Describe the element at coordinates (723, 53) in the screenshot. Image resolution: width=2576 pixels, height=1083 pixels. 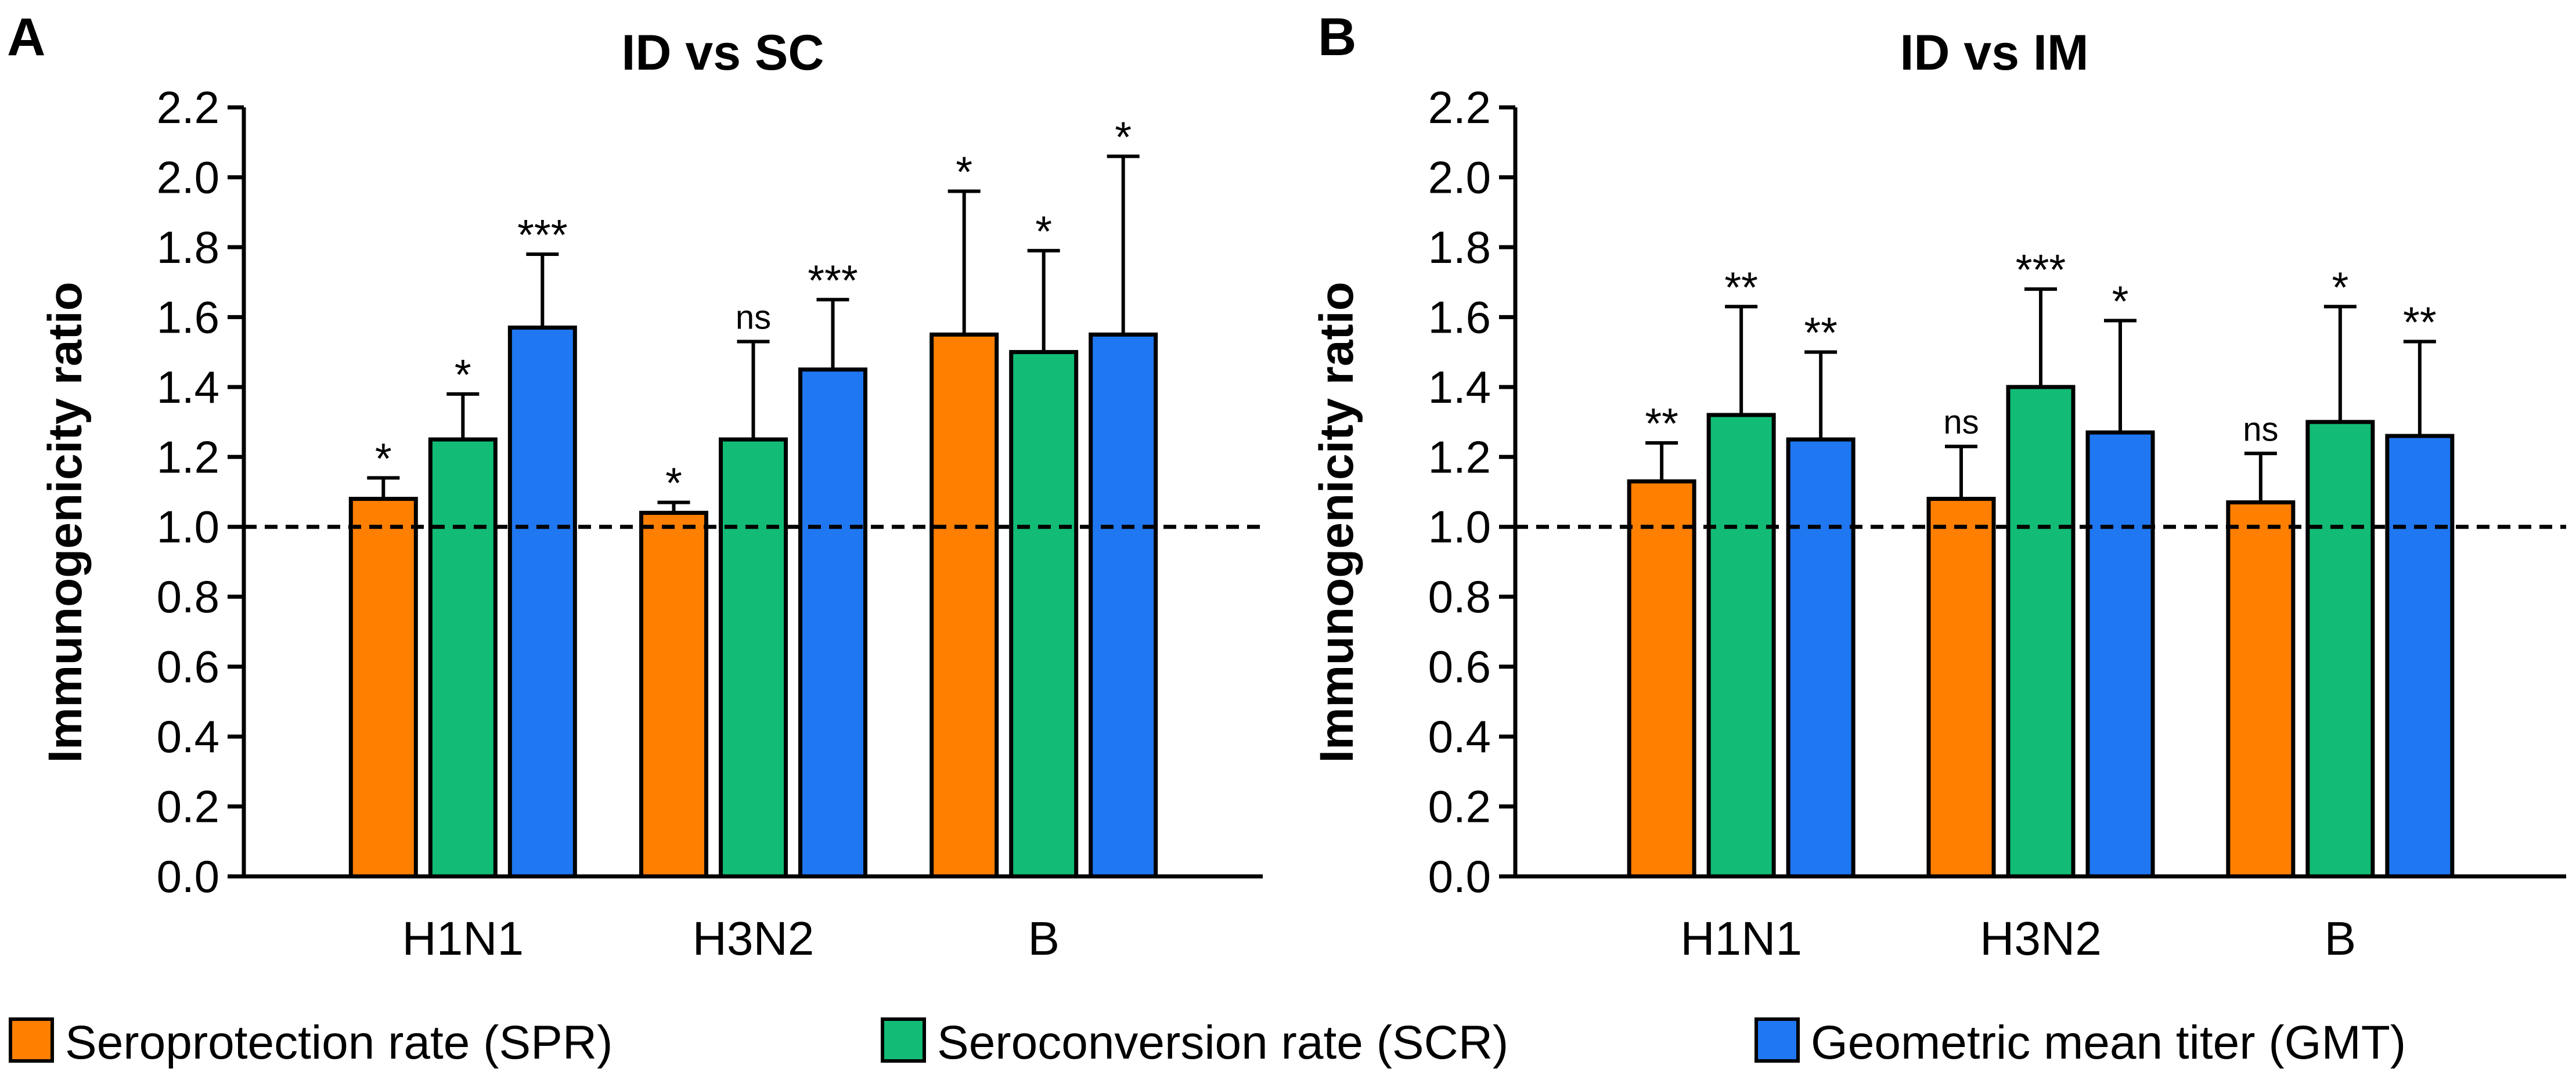
I see `panel-title: ID vs SC` at that location.